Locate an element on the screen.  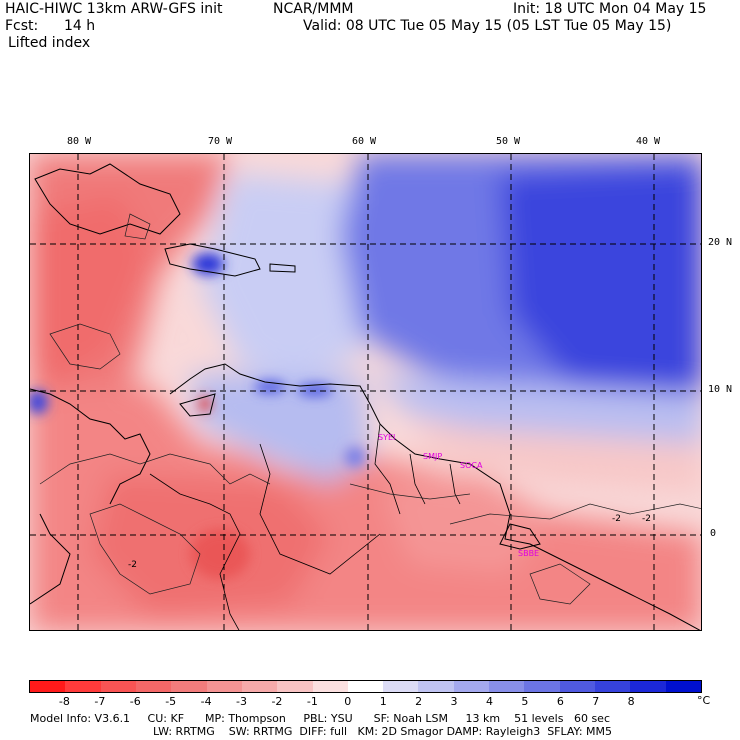
station-syei: SYEI is located at coordinates (386, 437).